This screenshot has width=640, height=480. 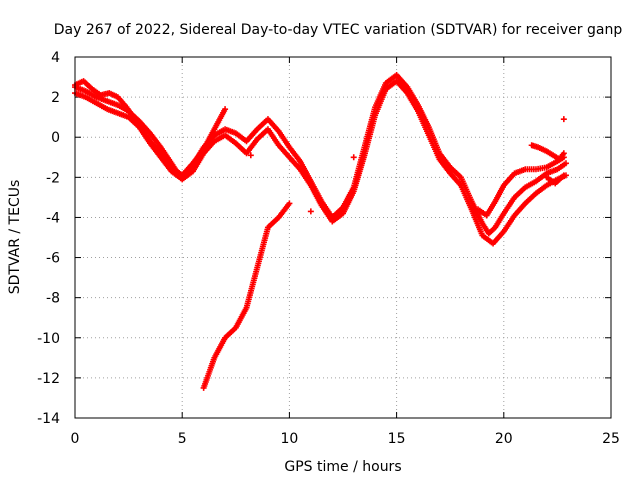 I want to click on x-tick-label: 0, so click(x=75, y=439).